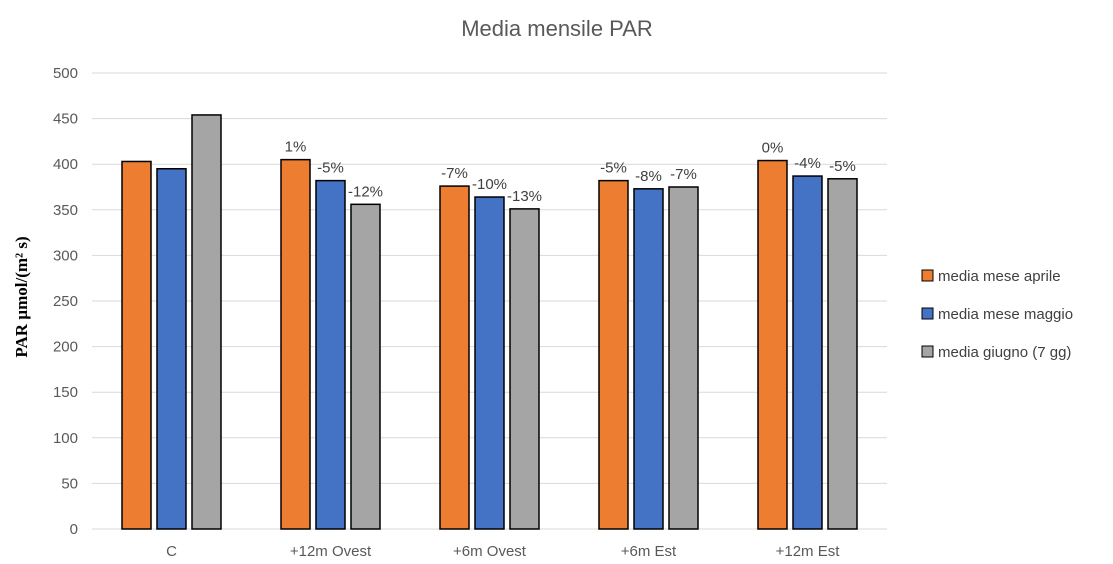 The width and height of the screenshot is (1113, 564). What do you see at coordinates (331, 551) in the screenshot?
I see `x-tick-label: +12m Ovest` at bounding box center [331, 551].